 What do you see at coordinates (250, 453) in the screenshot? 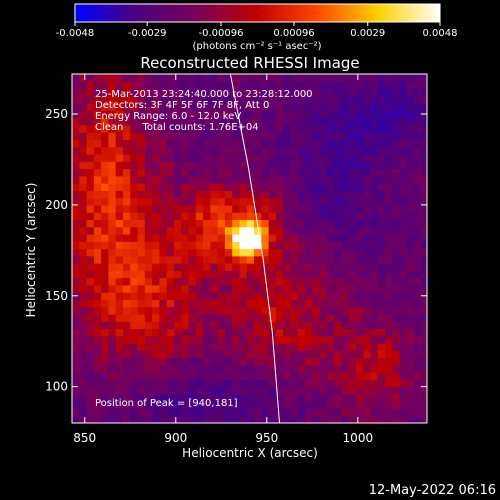
I see `x-axis-label: Heliocentric X (arcsec)` at bounding box center [250, 453].